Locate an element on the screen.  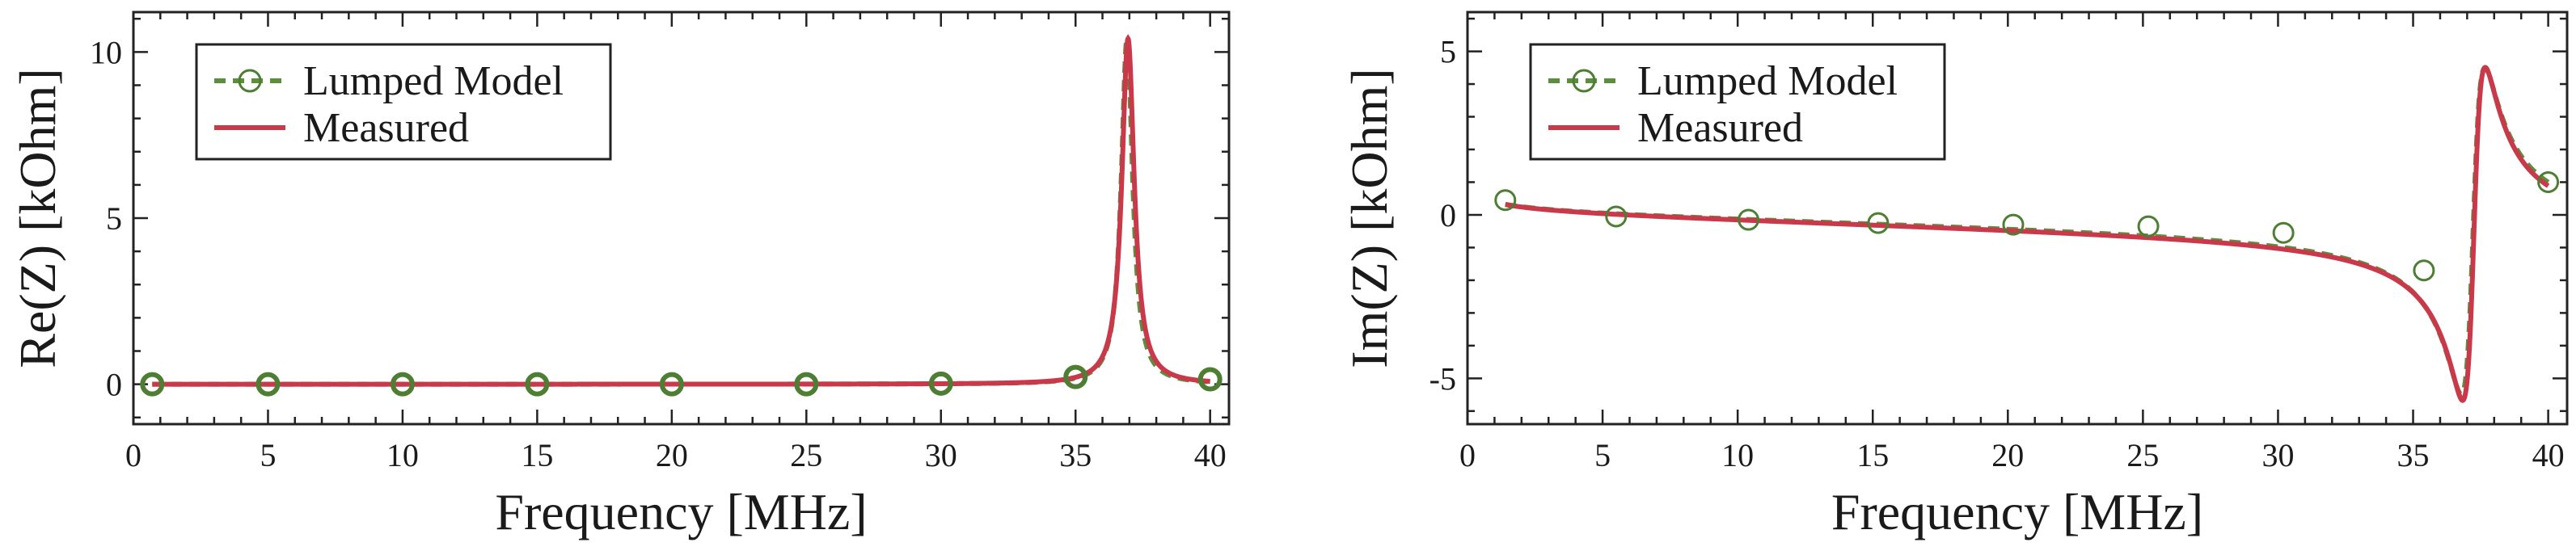
y-axis-label: Im(Z) [kOhm] is located at coordinates (1369, 218).